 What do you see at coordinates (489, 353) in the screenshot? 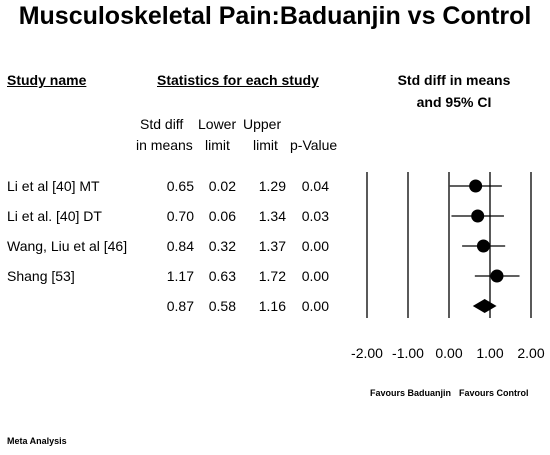
I see `tick-label: 1.00` at bounding box center [489, 353].